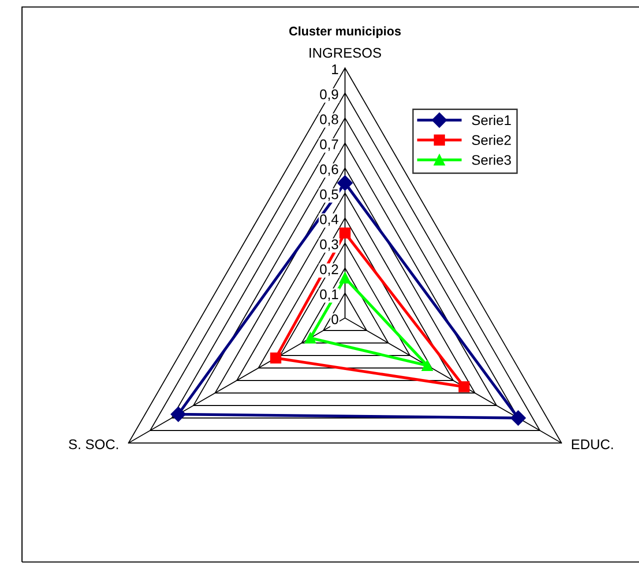 The height and width of the screenshot is (569, 639). I want to click on legend-label: Serie2, so click(491, 140).